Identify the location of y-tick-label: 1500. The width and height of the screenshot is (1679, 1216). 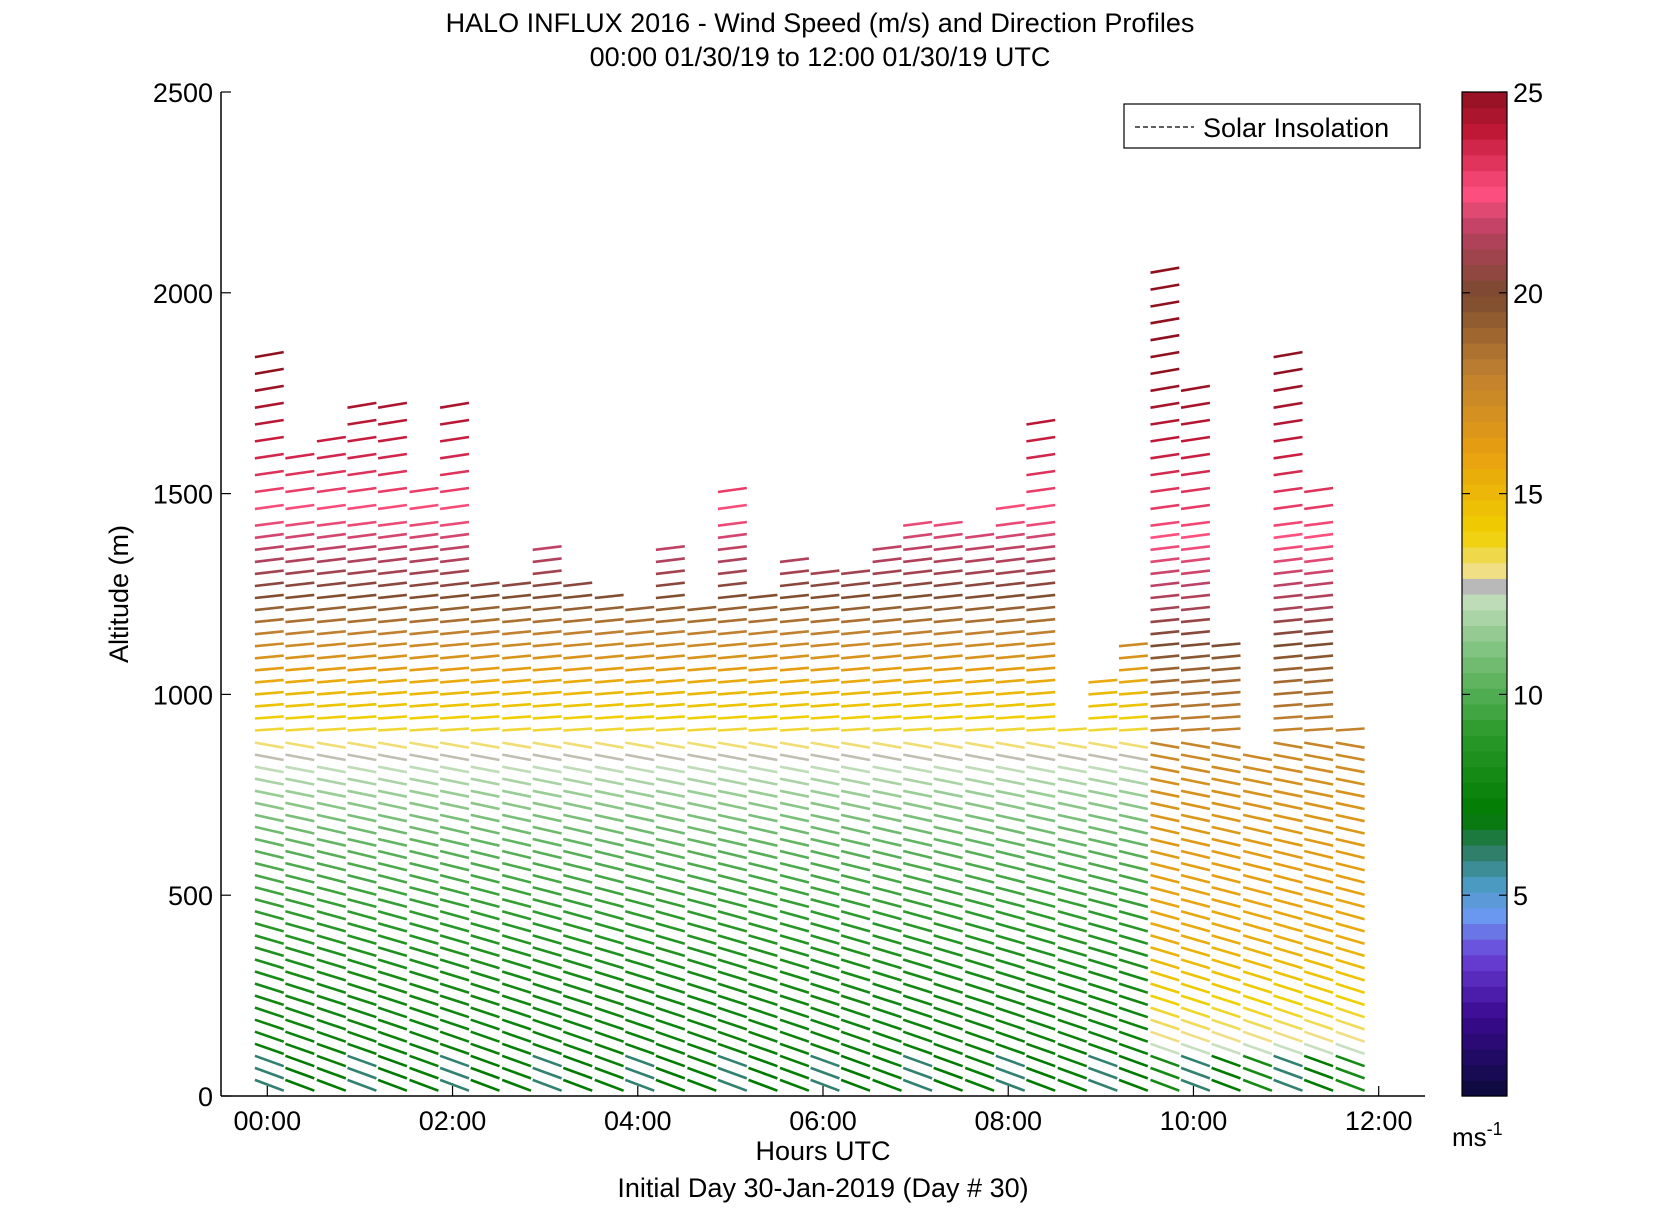
(183, 495).